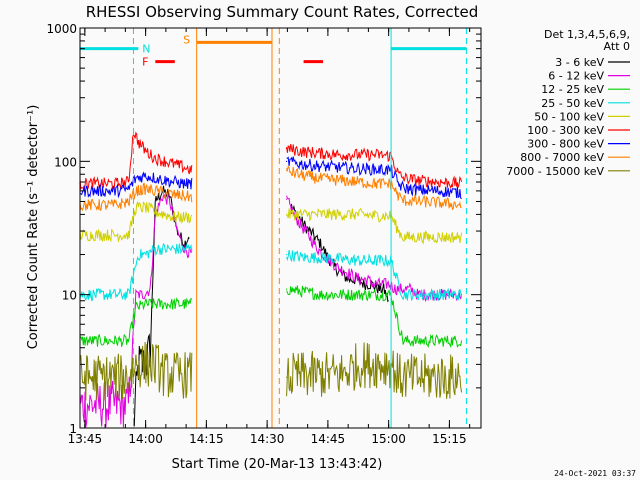 The image size is (640, 480). What do you see at coordinates (617, 46) in the screenshot?
I see `legend-header-line: Att 0` at bounding box center [617, 46].